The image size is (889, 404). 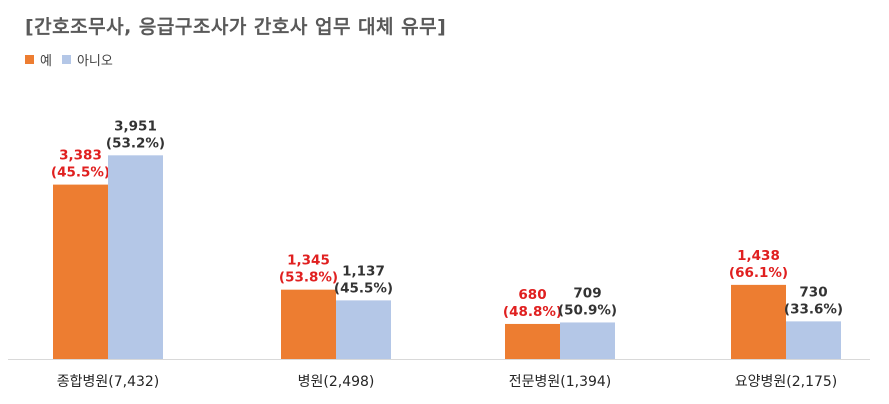 What do you see at coordinates (786, 382) in the screenshot?
I see `category-label-3: 요양병원(2,175)` at bounding box center [786, 382].